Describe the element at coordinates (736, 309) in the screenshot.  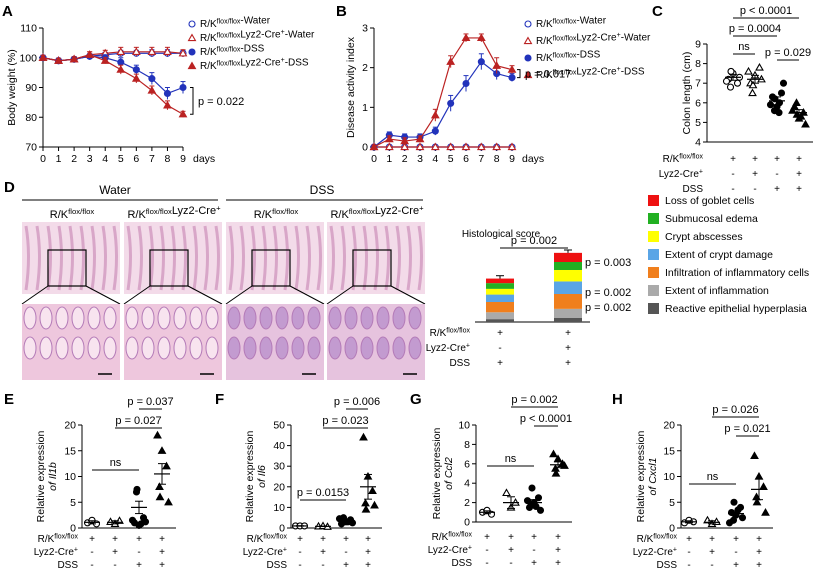
I see `legend-label-6: Reactive epithelial hyperplasia` at that location.